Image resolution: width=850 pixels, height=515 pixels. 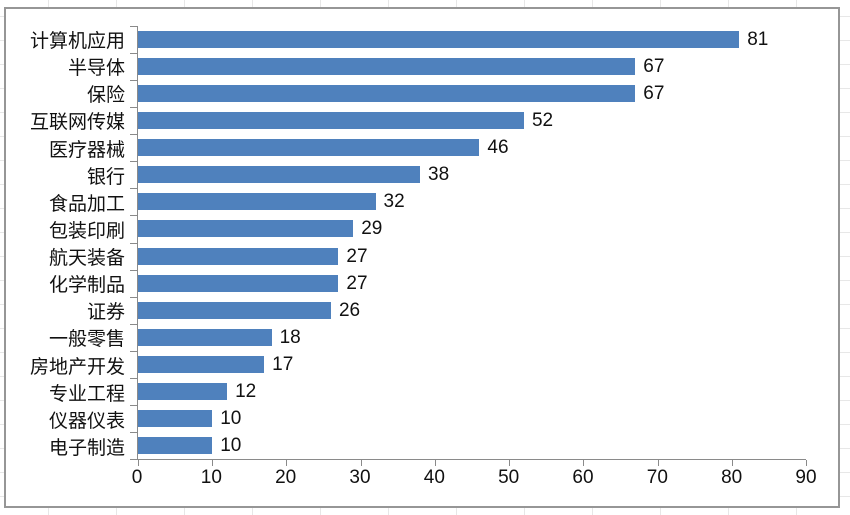 I want to click on bar-row: 38, so click(x=472, y=174).